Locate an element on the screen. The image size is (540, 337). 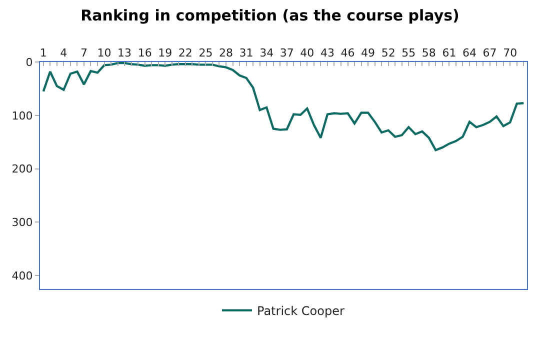
x-tick-label: 58 is located at coordinates (429, 53).